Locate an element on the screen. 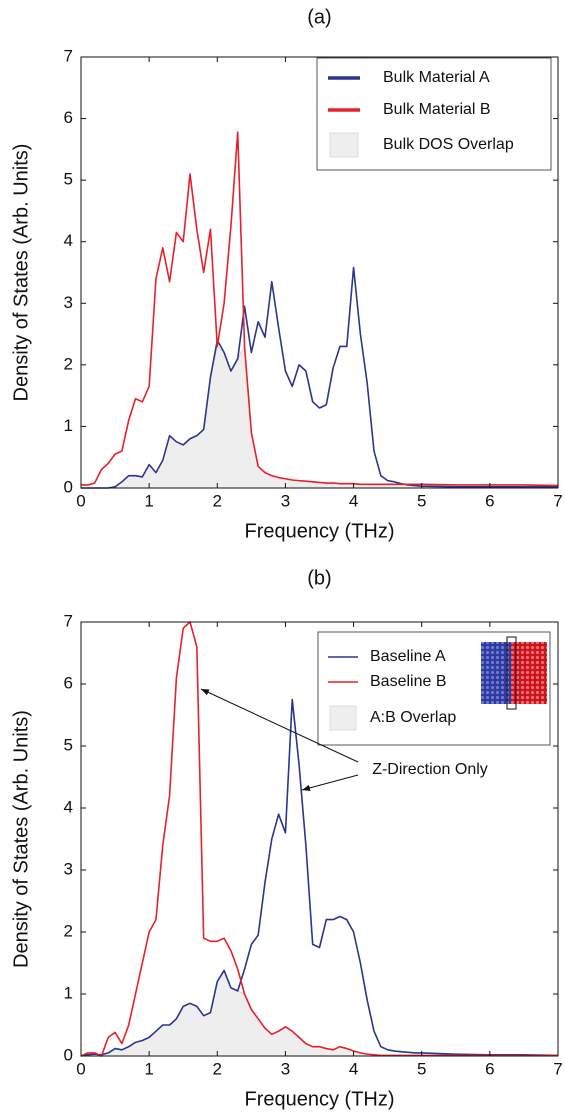 This screenshot has height=1116, width=565. legend-label: Bulk Material B is located at coordinates (437, 109).